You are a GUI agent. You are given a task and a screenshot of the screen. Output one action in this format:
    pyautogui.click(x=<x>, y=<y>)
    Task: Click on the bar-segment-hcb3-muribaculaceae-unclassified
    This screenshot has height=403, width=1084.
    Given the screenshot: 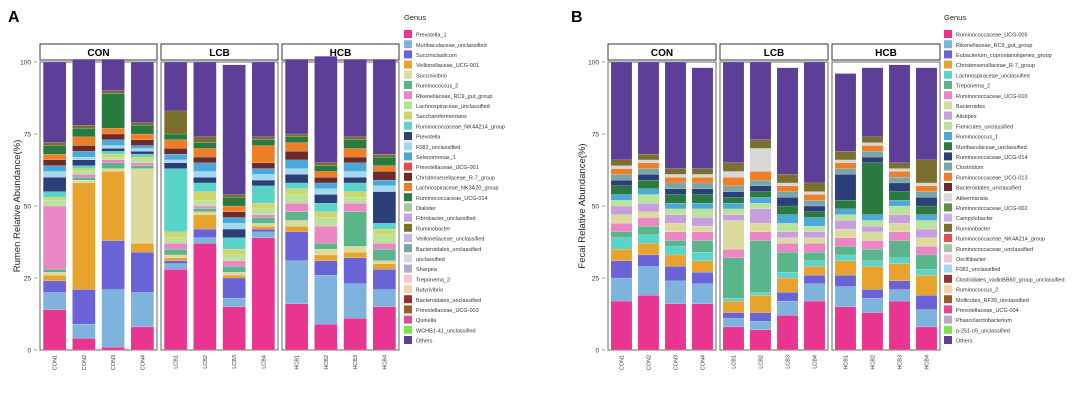 What is the action you would take?
    pyautogui.click(x=899, y=196)
    